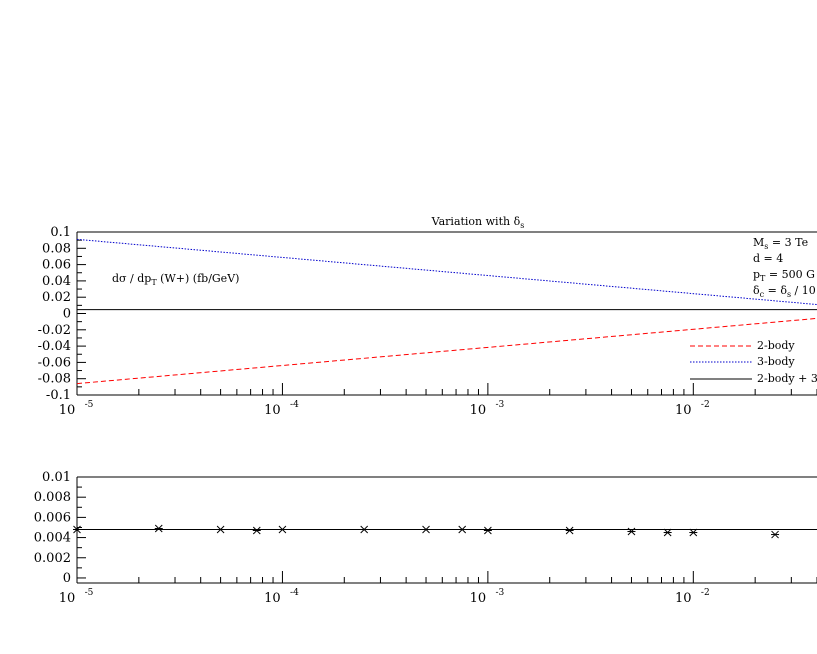 The image size is (817, 654). Describe the element at coordinates (54, 346) in the screenshot. I see `top-y-tick-label: -0.04` at that location.